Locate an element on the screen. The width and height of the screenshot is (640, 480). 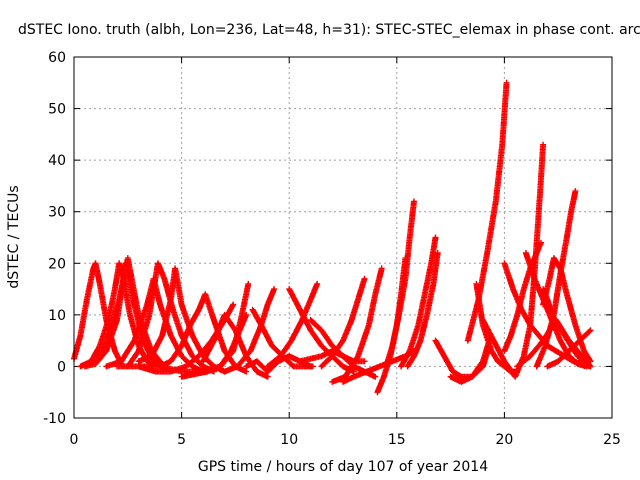
y-tick-label: 50 is located at coordinates (57, 110).